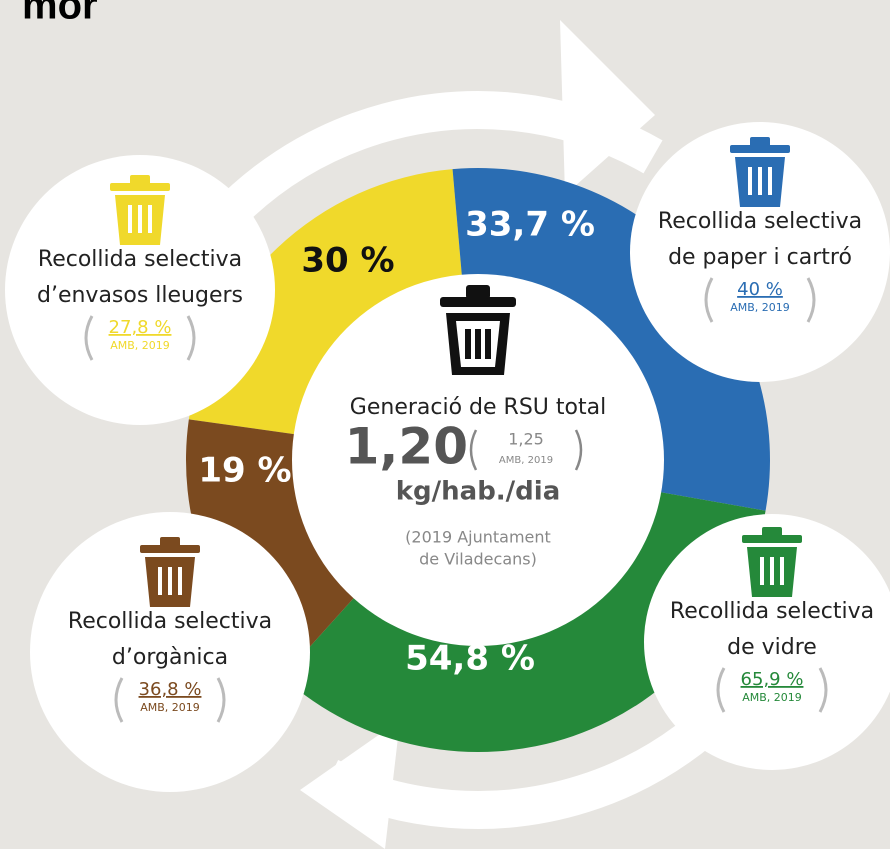  I want to click on bubble-name: de vidre, so click(772, 647).